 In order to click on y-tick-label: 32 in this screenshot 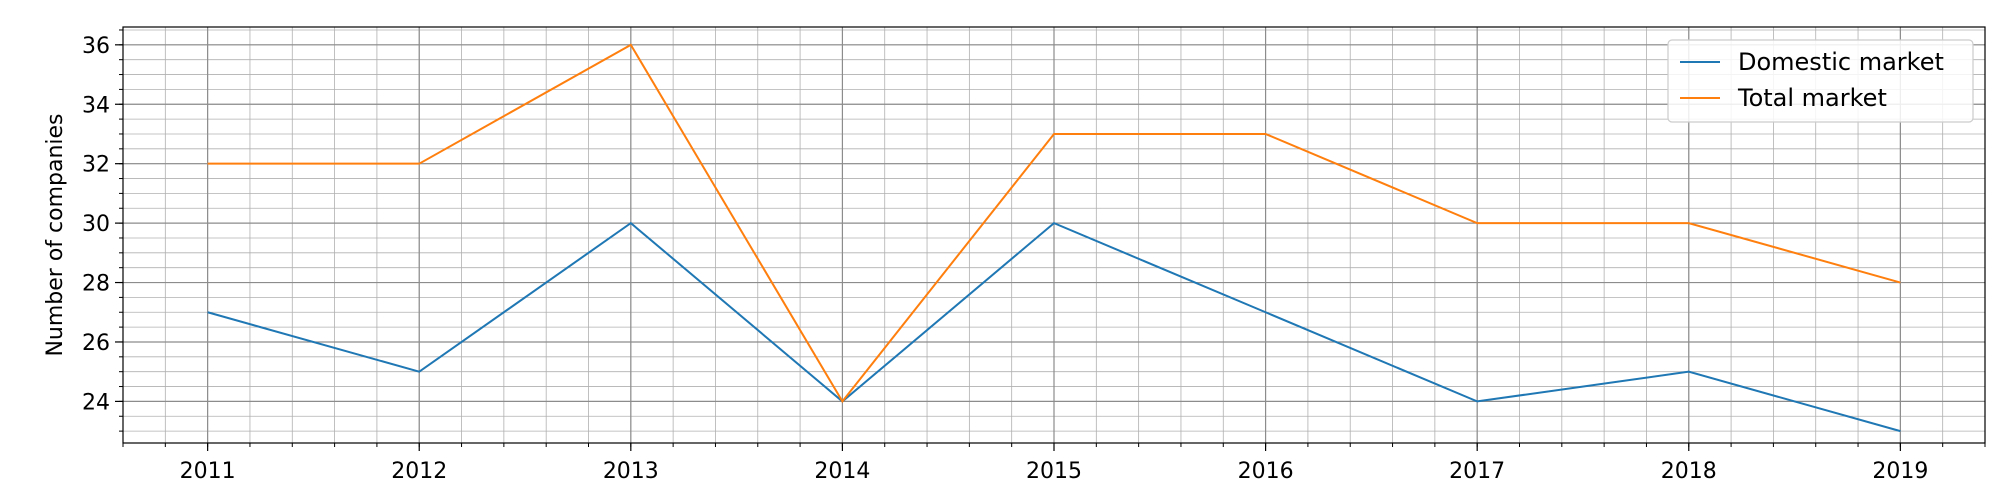, I will do `click(96, 165)`.